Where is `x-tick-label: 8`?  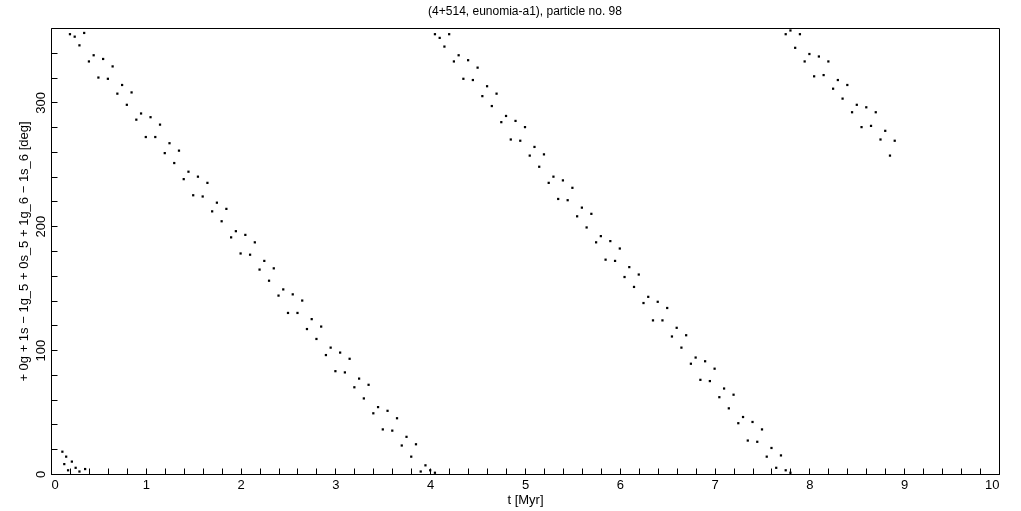 x-tick-label: 8 is located at coordinates (810, 484).